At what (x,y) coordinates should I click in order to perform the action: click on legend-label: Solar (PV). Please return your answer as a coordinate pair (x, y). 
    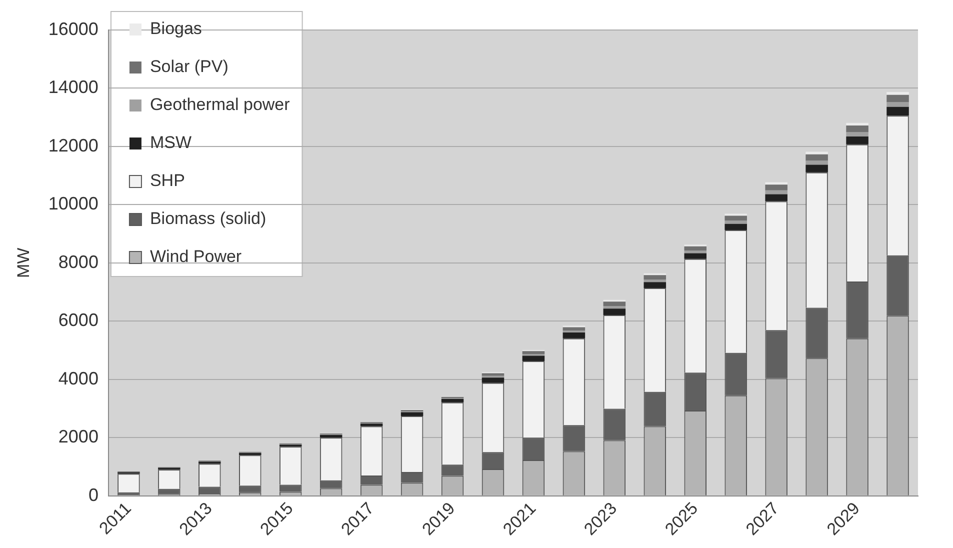
    Looking at the image, I should click on (189, 66).